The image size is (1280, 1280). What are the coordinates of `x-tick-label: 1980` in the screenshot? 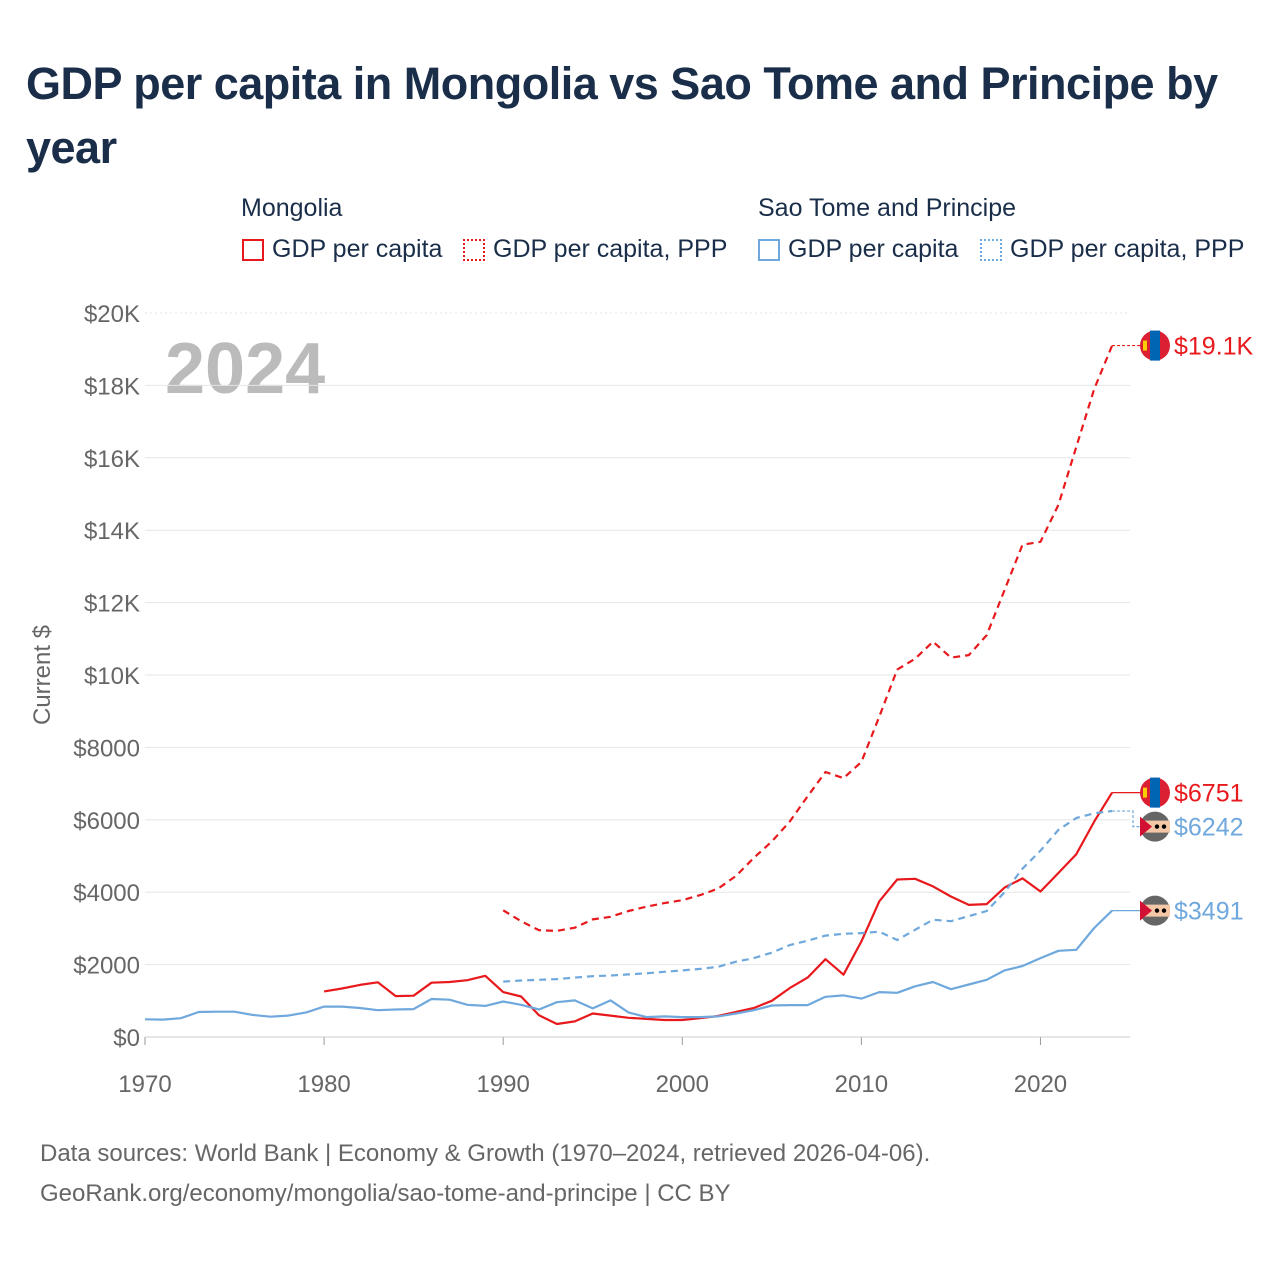 It's located at (323, 1084).